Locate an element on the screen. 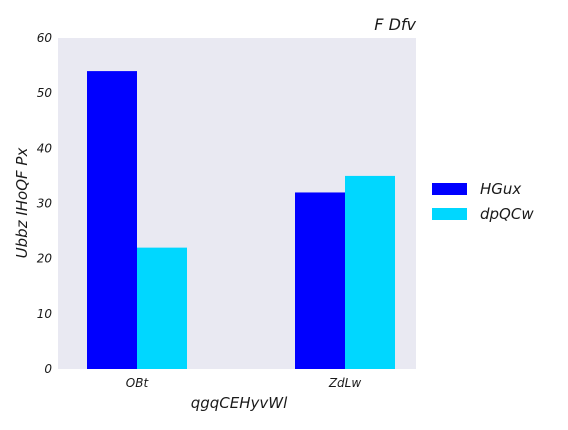 Image resolution: width=568 pixels, height=430 pixels. x-tick-label: OBt is located at coordinates (138, 383).